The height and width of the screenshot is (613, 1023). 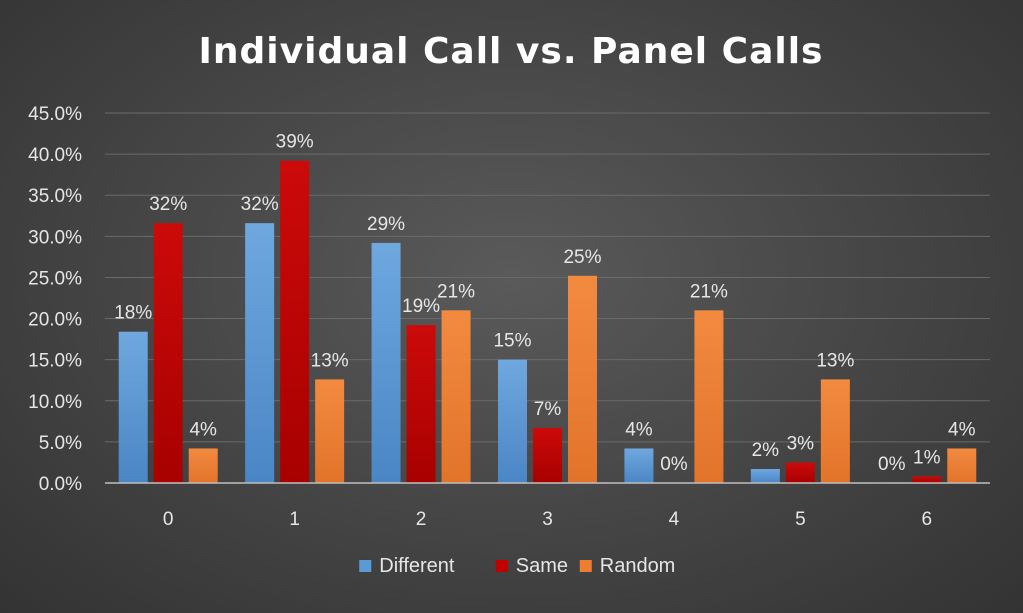 I want to click on data-label: 1%, so click(x=927, y=457).